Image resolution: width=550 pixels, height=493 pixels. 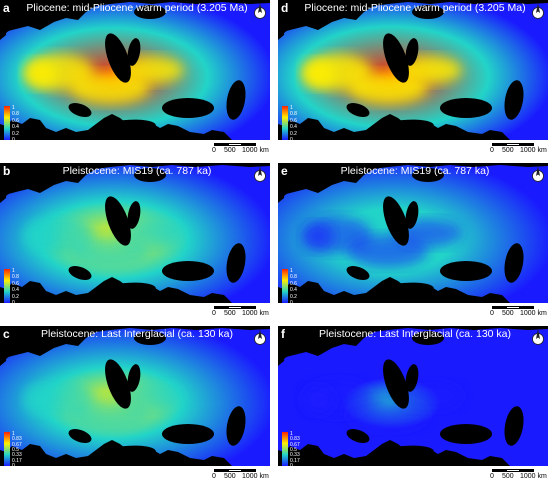 I want to click on panel-label: d, so click(x=285, y=8).